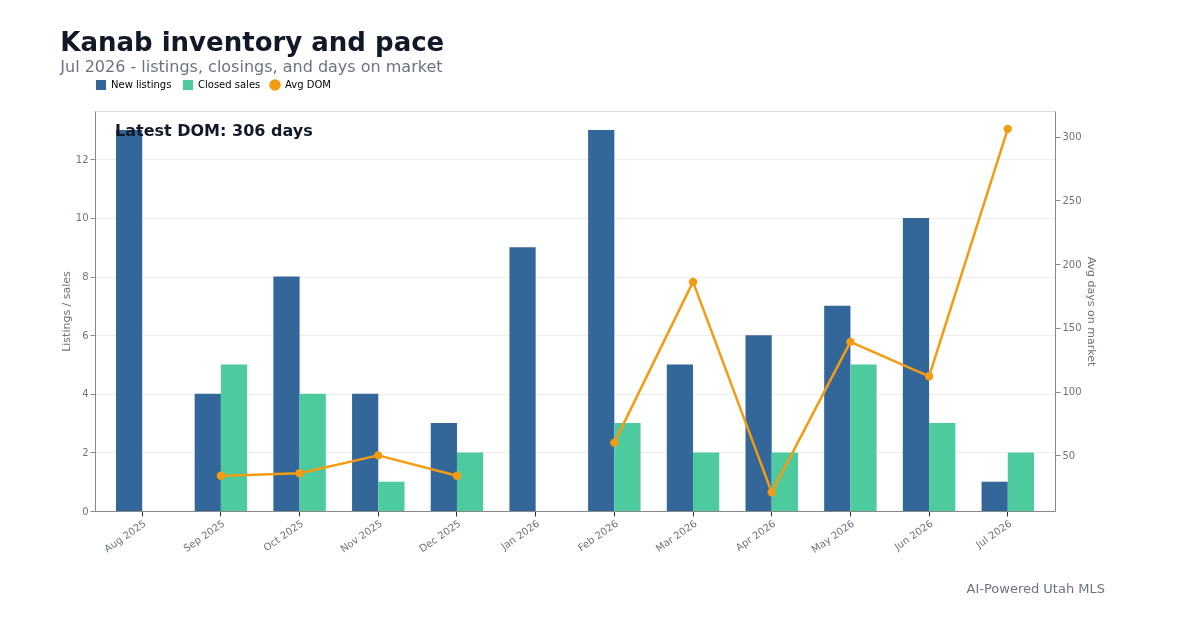  Describe the element at coordinates (1072, 392) in the screenshot. I see `y2-tick-label: 100` at that location.